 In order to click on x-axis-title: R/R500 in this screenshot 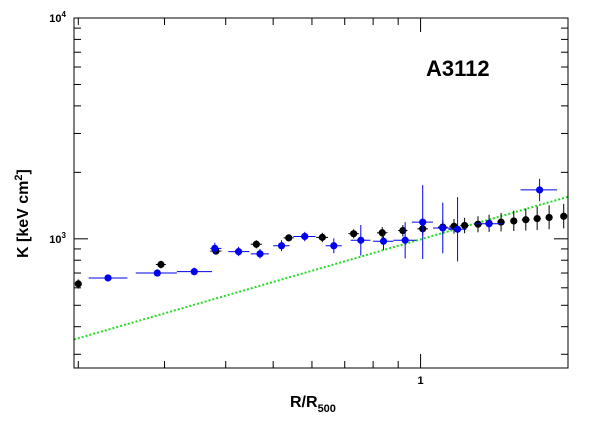, I will do `click(313, 404)`.